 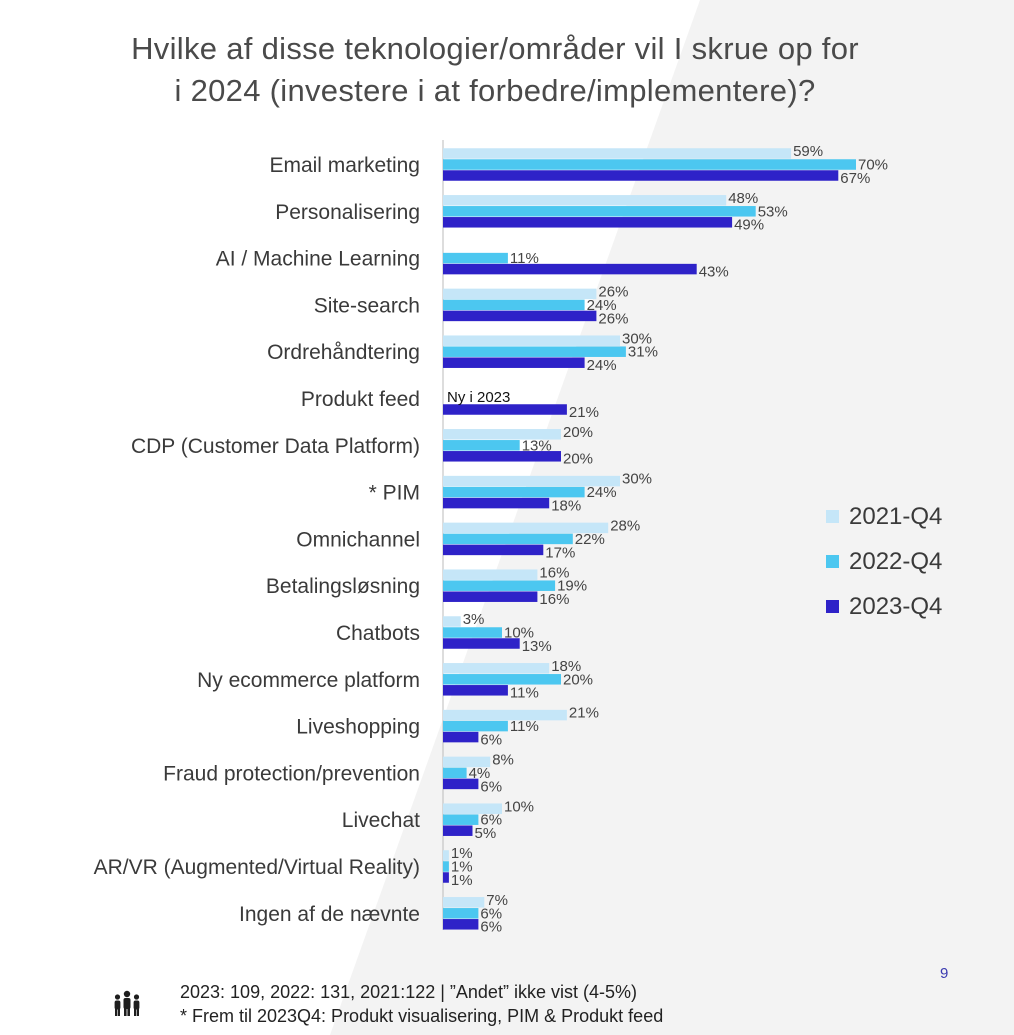 What do you see at coordinates (257, 867) in the screenshot?
I see `category-label: AR/VR (Augmented/Virtual Reality)` at bounding box center [257, 867].